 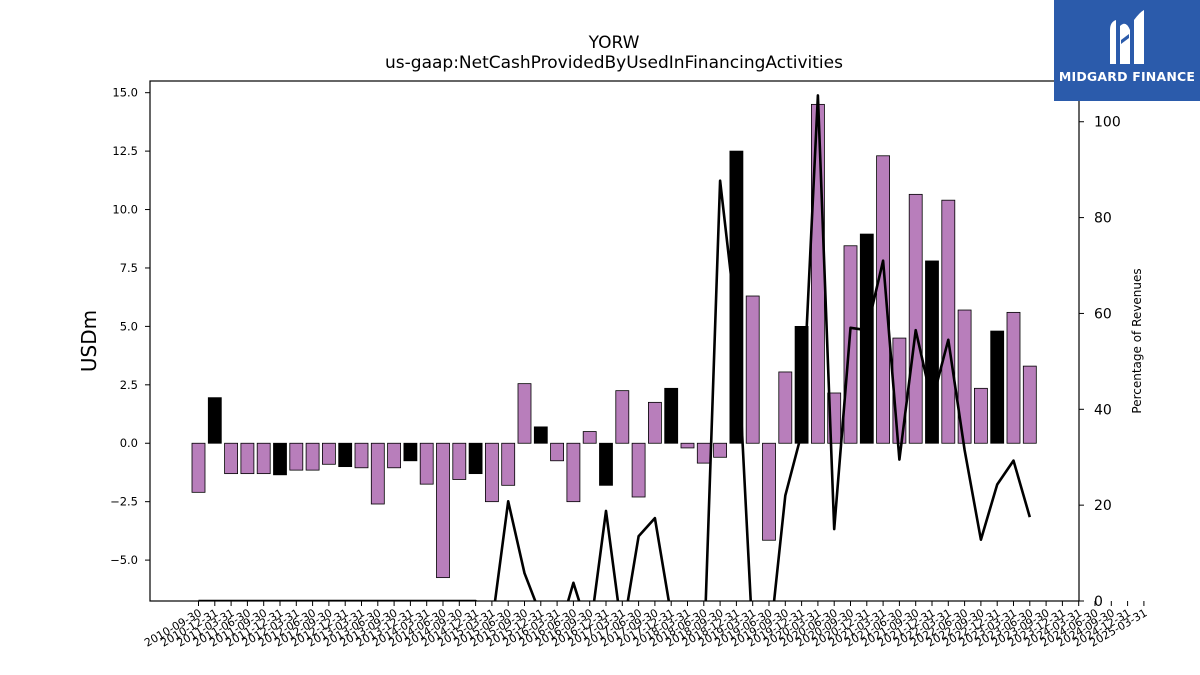 I want to click on y-right-tick-label: 20, so click(x=1103, y=506).